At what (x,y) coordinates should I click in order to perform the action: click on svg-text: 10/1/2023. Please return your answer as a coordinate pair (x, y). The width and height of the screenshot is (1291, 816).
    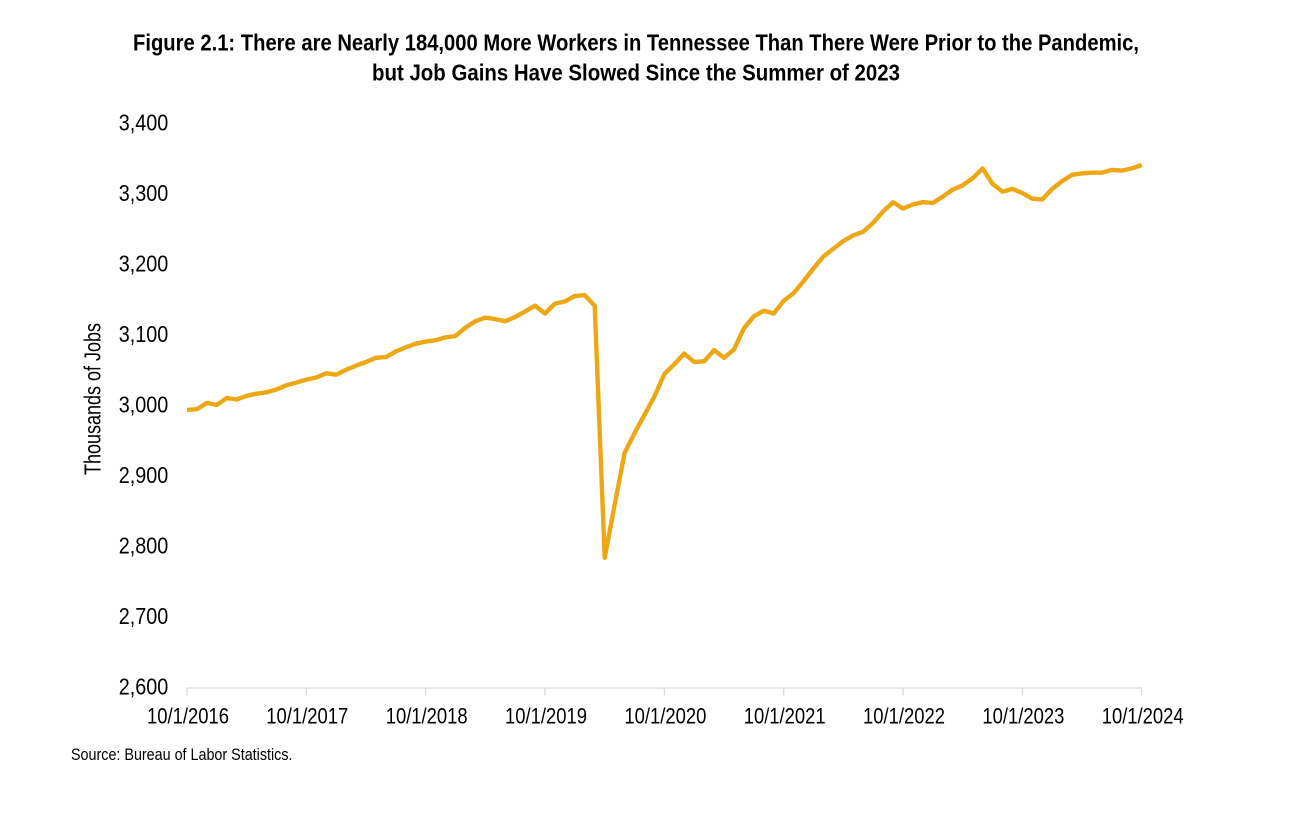
    Looking at the image, I should click on (1023, 716).